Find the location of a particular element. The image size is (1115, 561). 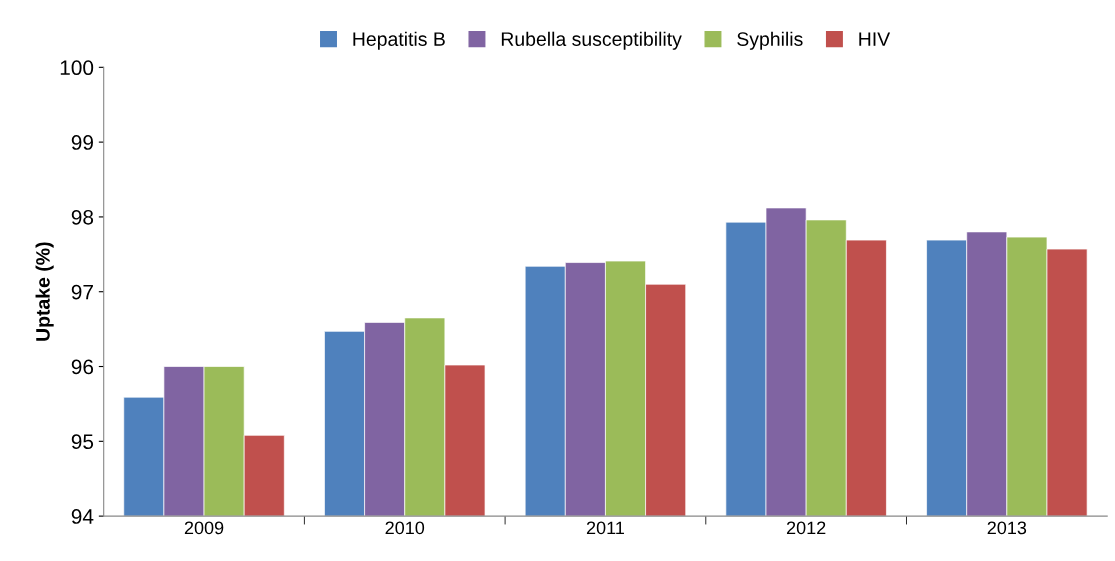

x-tick-label: 2011 is located at coordinates (605, 528).